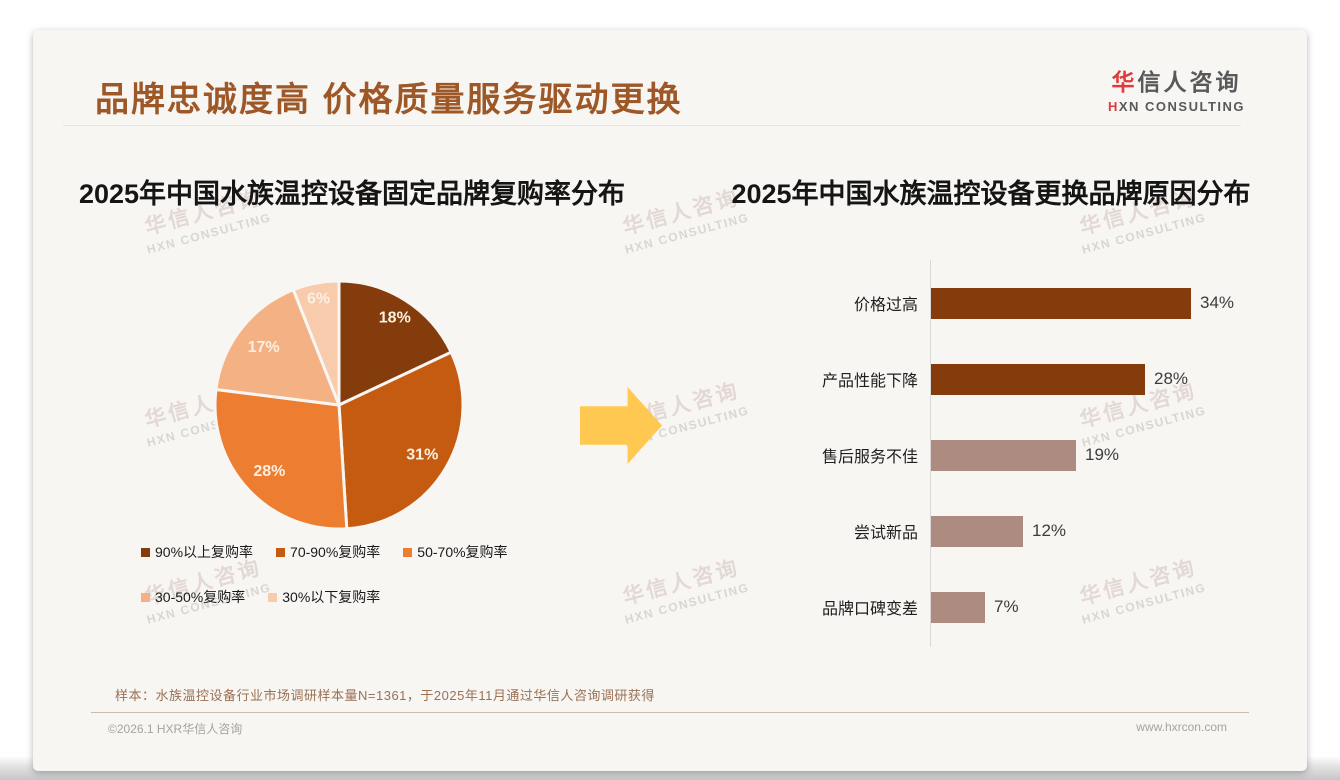  I want to click on bar-area: 7%, so click(1107, 607).